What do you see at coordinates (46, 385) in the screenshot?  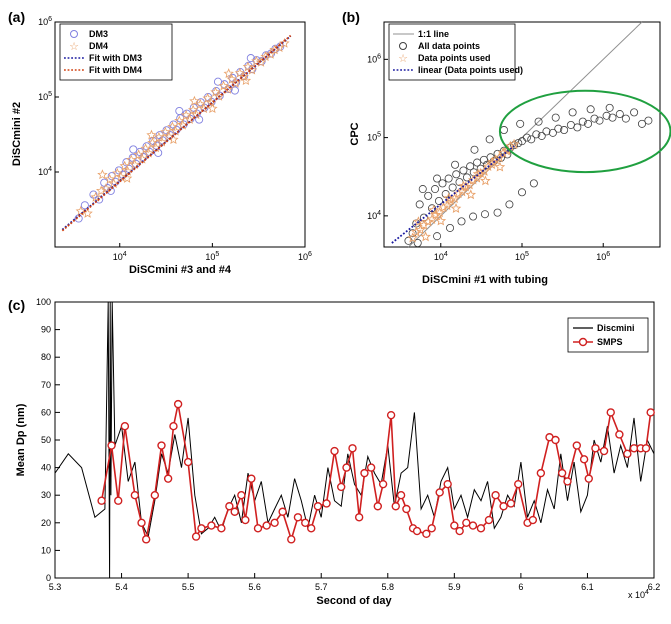 I see `y-tick-label: 70` at bounding box center [46, 385].